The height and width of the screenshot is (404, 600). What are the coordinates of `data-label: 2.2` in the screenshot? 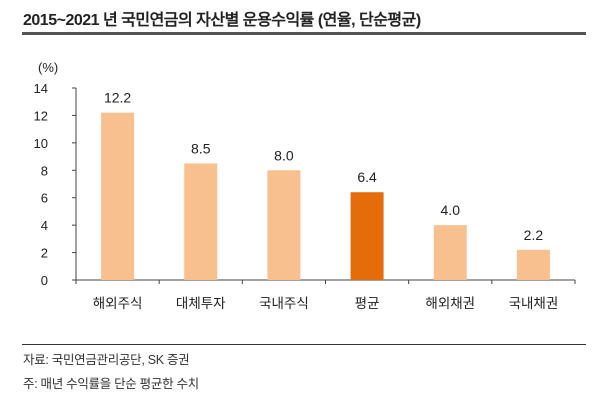 It's located at (534, 235).